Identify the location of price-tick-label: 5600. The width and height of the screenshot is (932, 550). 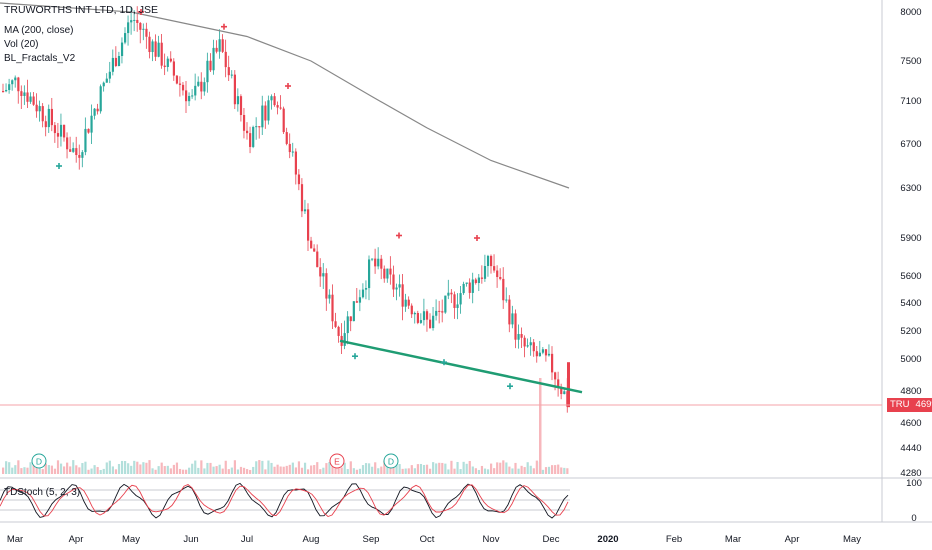
(910, 276).